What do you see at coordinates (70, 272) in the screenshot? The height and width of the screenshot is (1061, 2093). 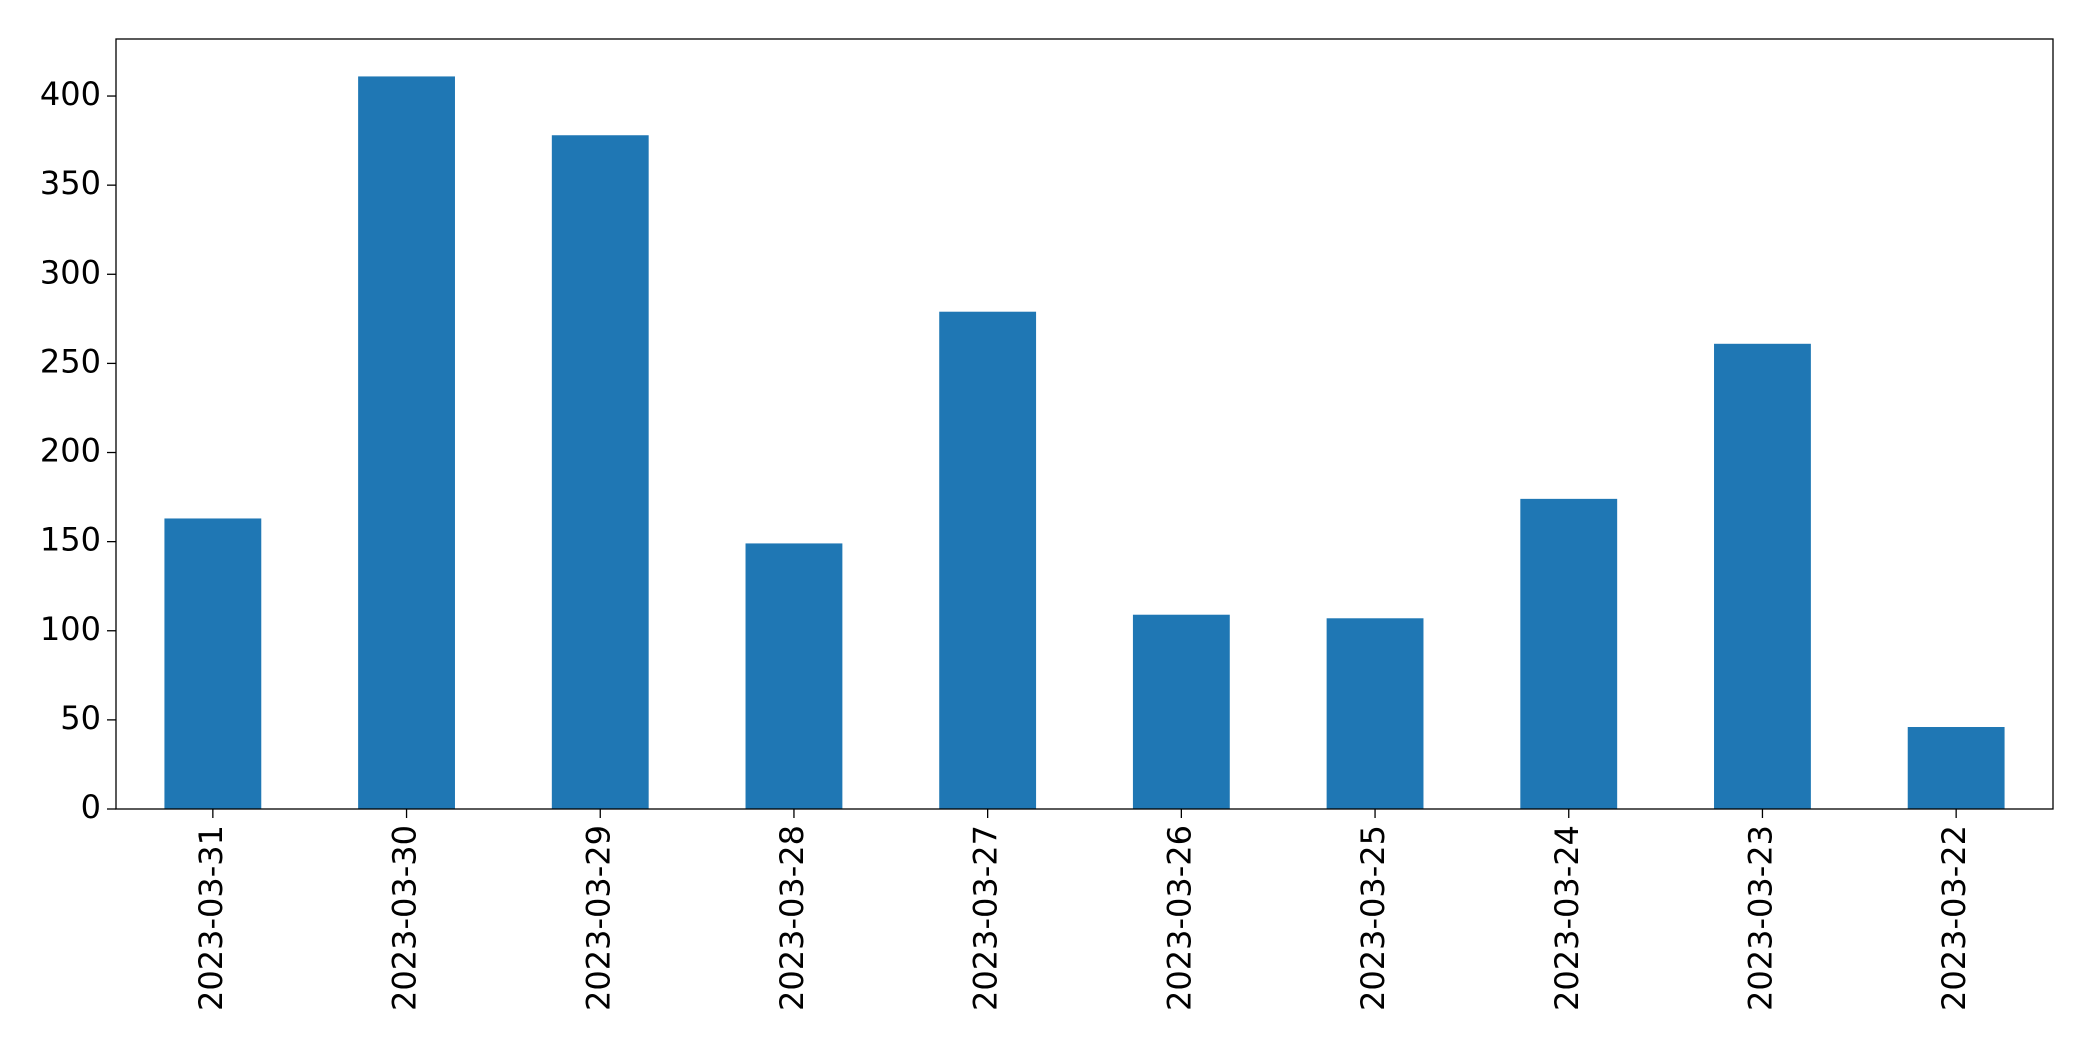 I see `y-tick-label: 300` at bounding box center [70, 272].